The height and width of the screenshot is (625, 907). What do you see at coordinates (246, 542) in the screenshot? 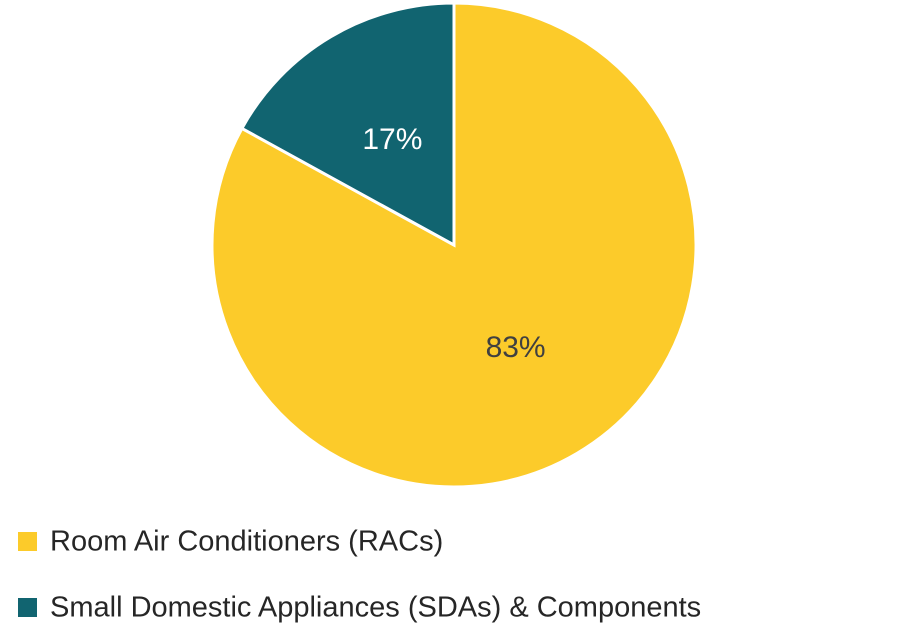
I see `legend-label: Room Air Conditioners (RACs)` at bounding box center [246, 542].